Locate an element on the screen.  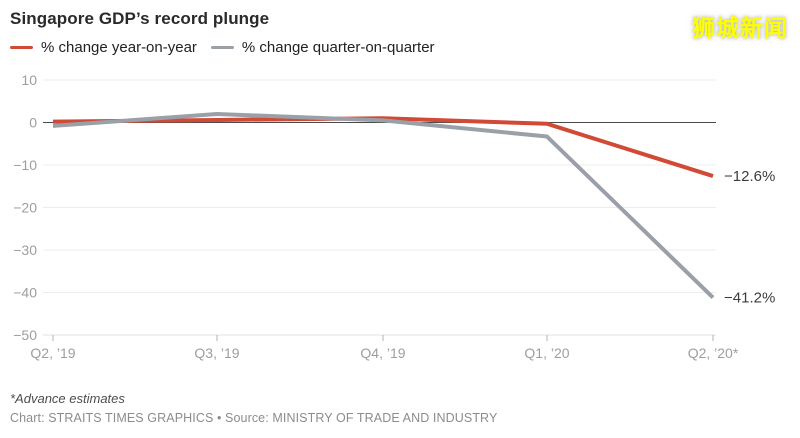
end-label-qoq: −41.2% is located at coordinates (749, 298).